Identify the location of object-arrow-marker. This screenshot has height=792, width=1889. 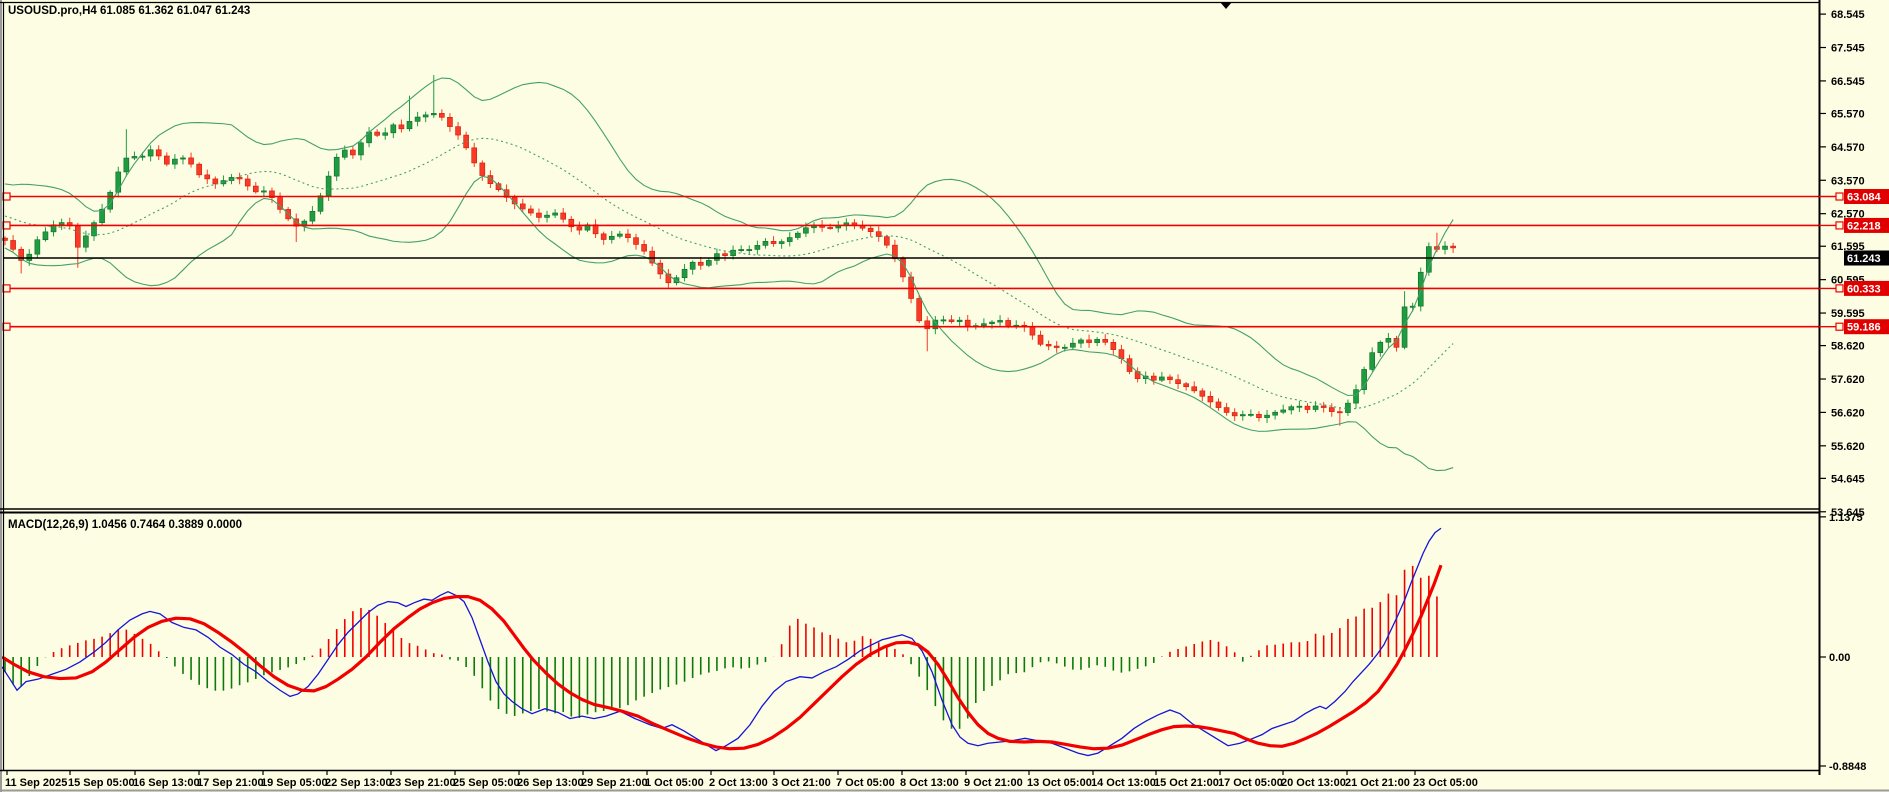
(1226, 5).